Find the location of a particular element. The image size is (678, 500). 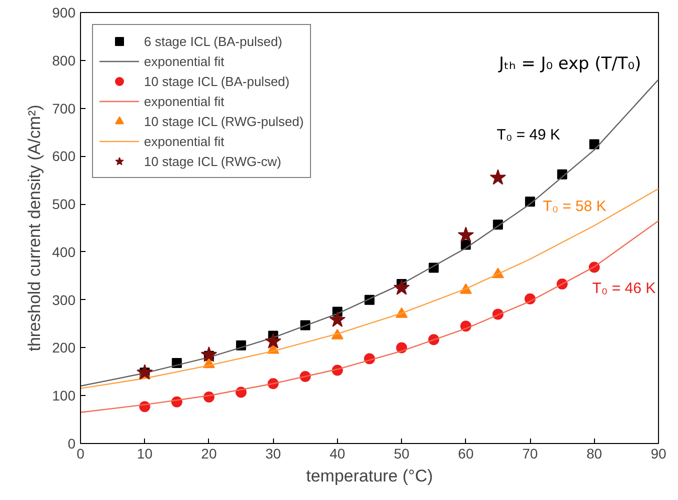

annotation: T₀ = 58 K is located at coordinates (574, 206).